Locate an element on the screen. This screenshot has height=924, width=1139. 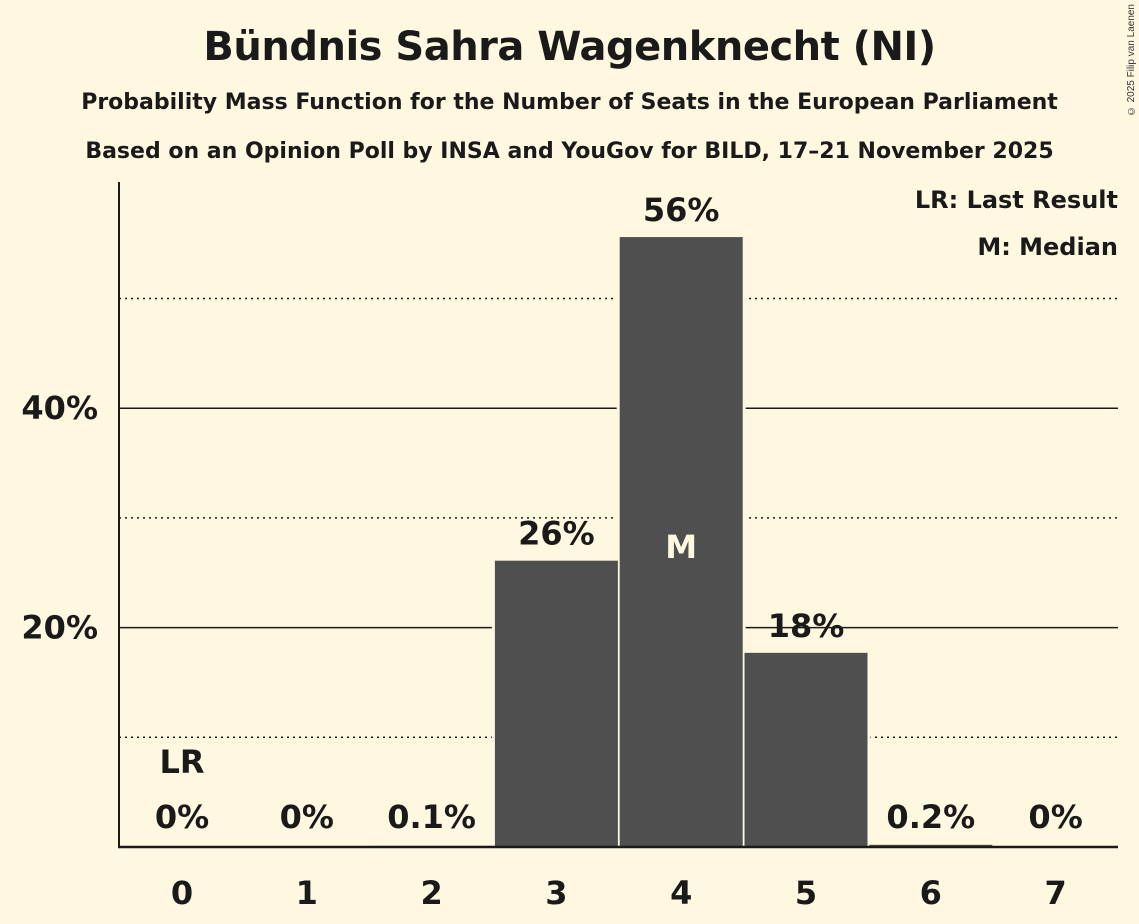
x-tick-label: 6 is located at coordinates (931, 893).